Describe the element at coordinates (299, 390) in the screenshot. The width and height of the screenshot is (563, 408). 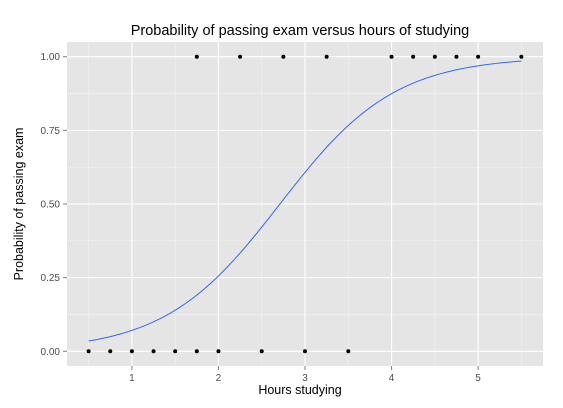
I see `x-axis-label: Hours studying` at that location.